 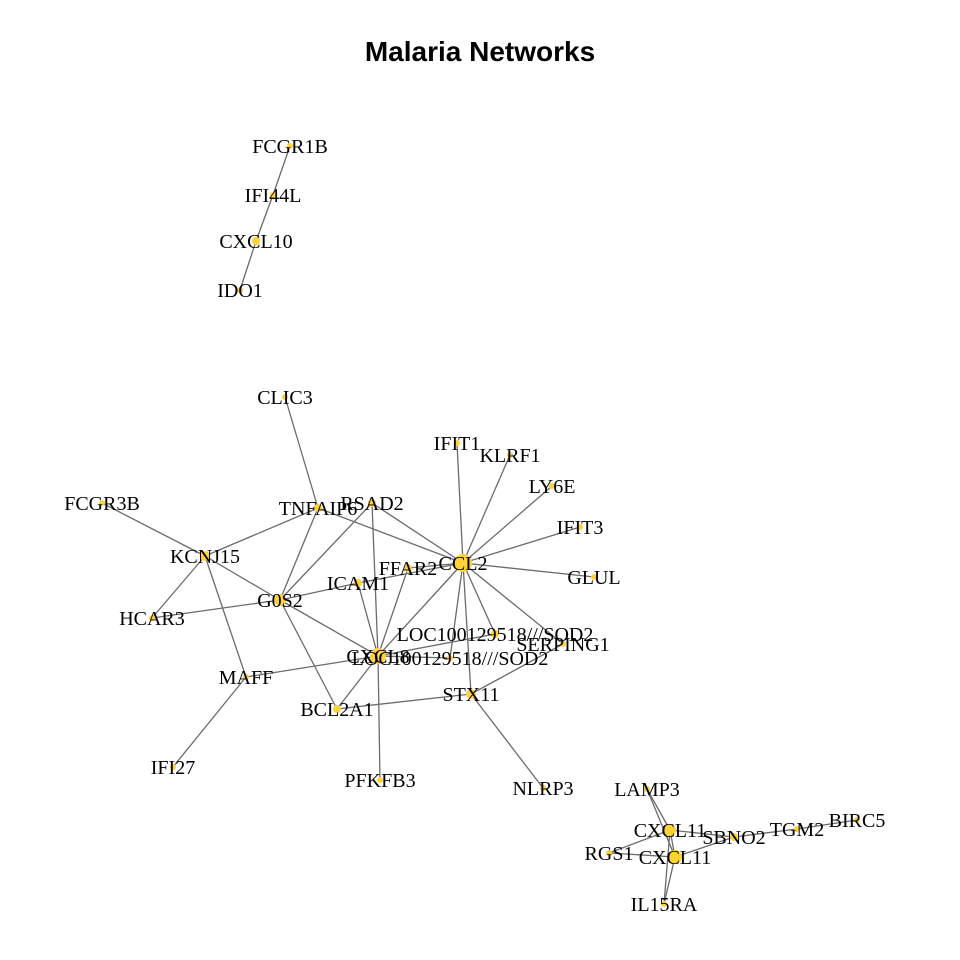 I want to click on node-ffar2, so click(x=408, y=568).